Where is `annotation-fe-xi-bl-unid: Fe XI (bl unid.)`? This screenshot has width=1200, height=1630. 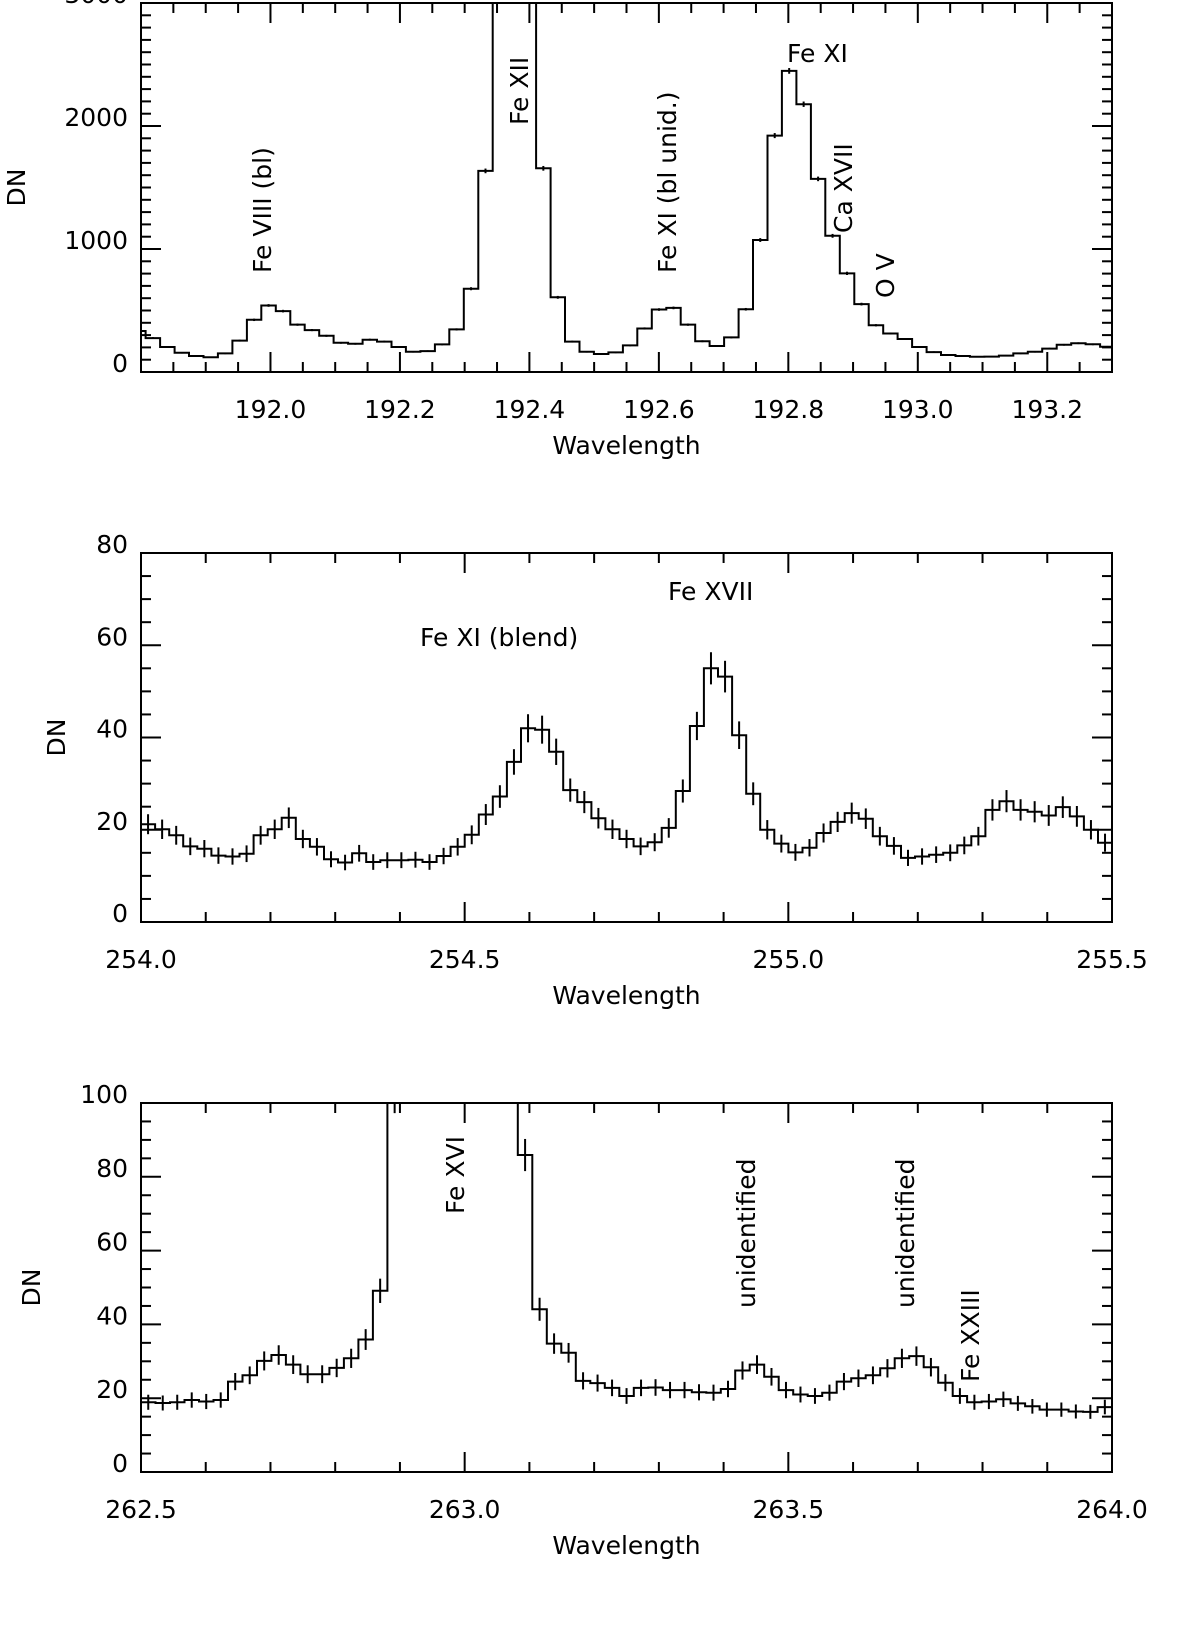
annotation-fe-xi-bl-unid: Fe XI (bl unid.) is located at coordinates (667, 182).